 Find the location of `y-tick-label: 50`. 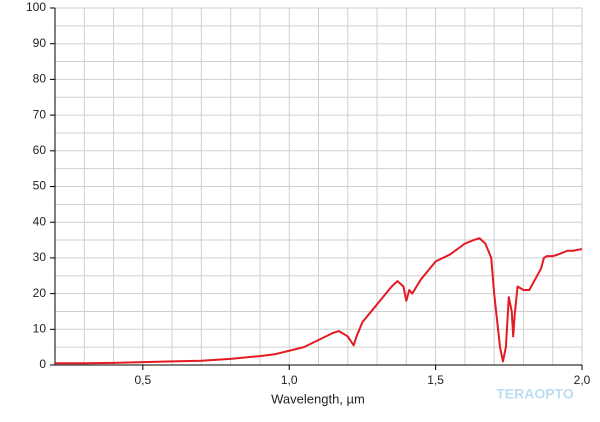

y-tick-label: 50 is located at coordinates (40, 186).